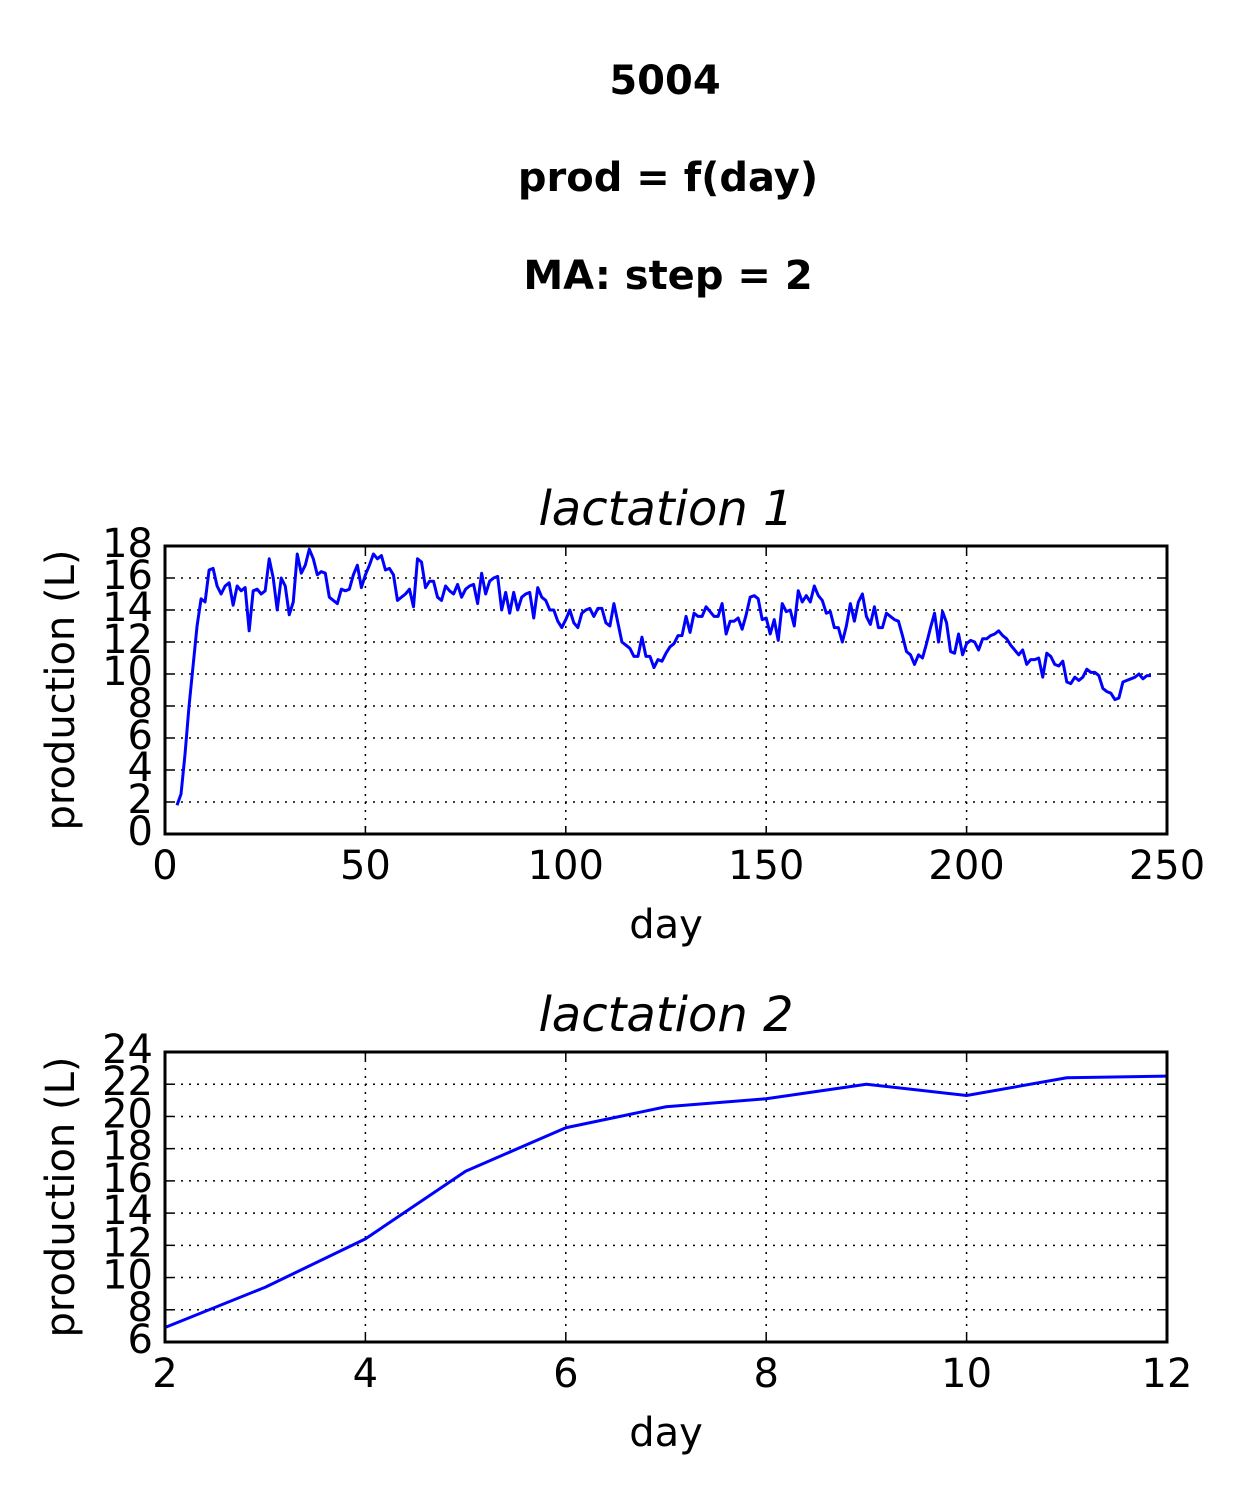  What do you see at coordinates (667, 276) in the screenshot?
I see `figure-subtitle: MA: step = 2` at bounding box center [667, 276].